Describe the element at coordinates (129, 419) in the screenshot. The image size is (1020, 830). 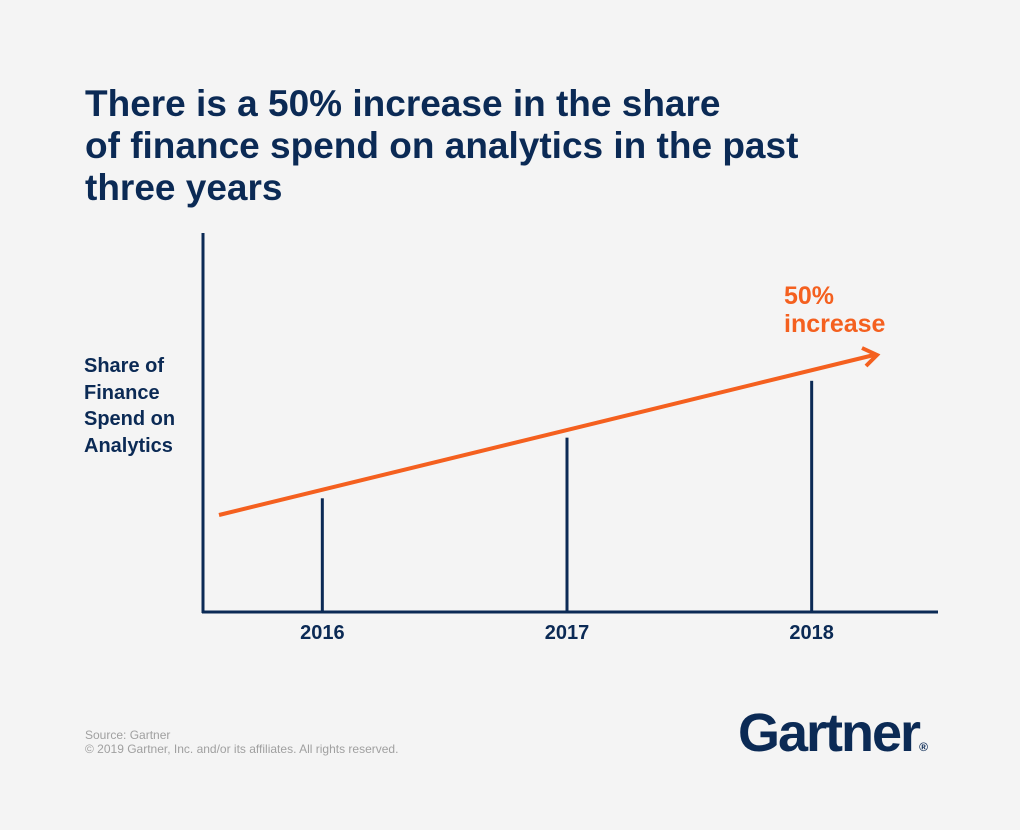
I see `y-axis-label: Spend on` at that location.